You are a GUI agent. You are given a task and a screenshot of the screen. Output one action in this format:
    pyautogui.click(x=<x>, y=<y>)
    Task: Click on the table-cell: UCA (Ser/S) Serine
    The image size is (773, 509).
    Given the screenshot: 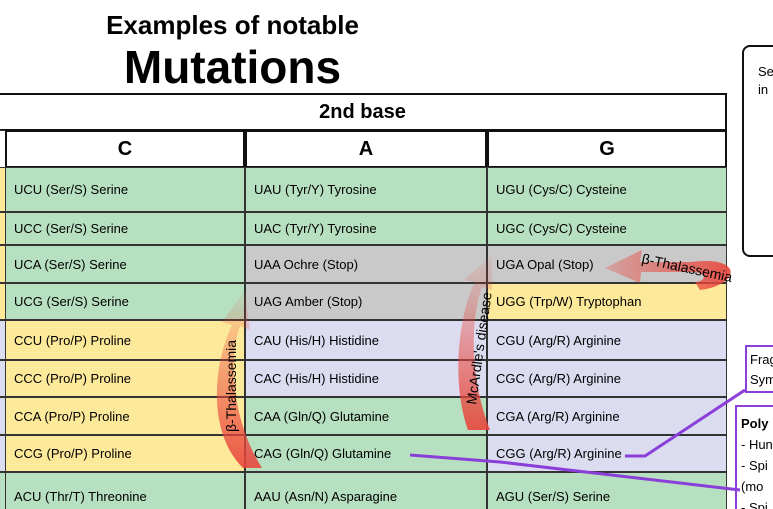 What is the action you would take?
    pyautogui.click(x=125, y=264)
    